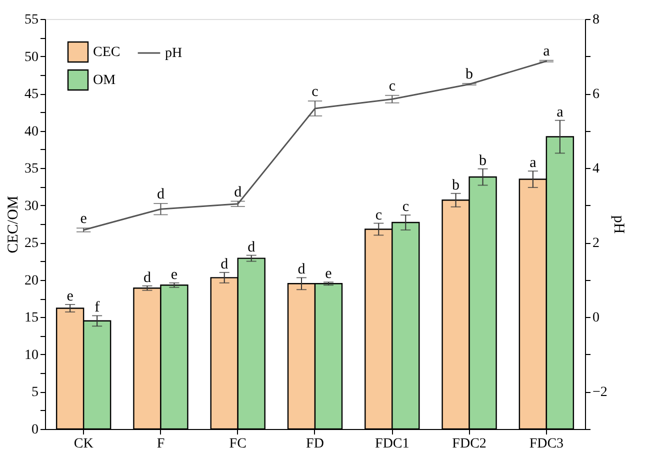 This screenshot has height=464, width=651. Describe the element at coordinates (546, 444) in the screenshot. I see `x-tick-label: FDC3` at that location.